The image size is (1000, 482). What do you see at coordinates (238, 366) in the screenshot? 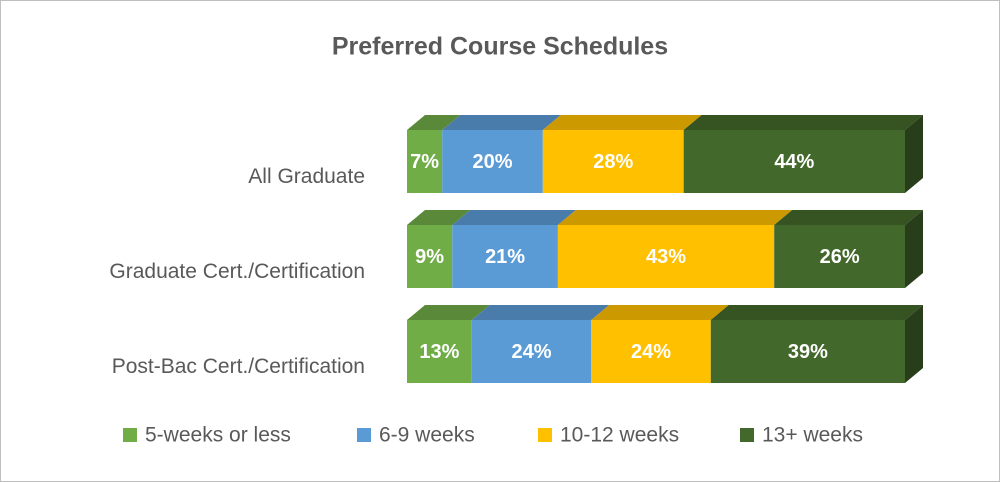
I see `y-tick-label: Post-Bac Cert./Certification` at bounding box center [238, 366].